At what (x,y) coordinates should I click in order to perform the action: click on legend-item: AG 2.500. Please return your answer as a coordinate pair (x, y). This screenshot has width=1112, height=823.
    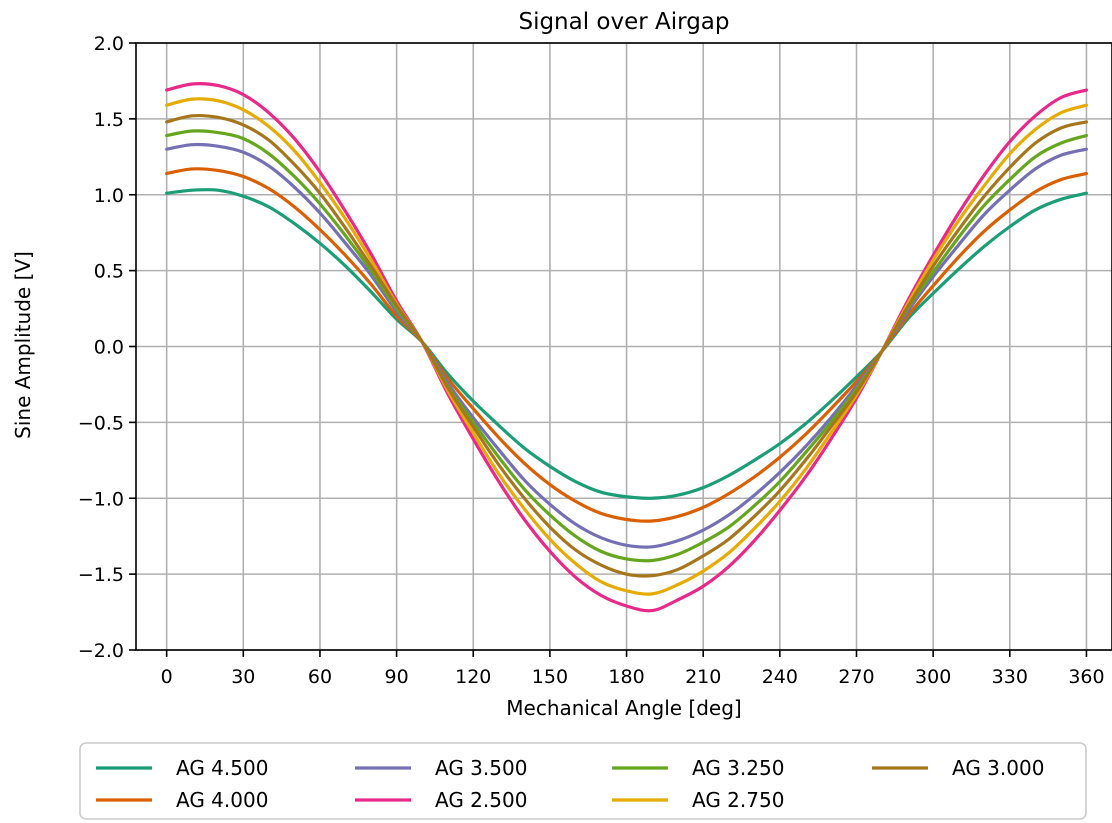
    Looking at the image, I should click on (441, 800).